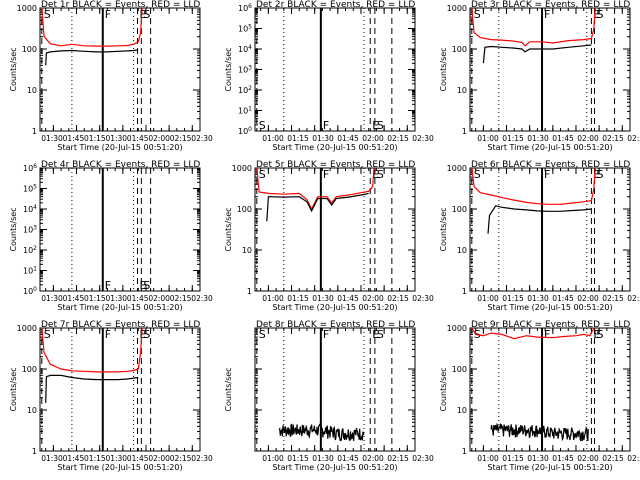 The height and width of the screenshot is (480, 640). Describe the element at coordinates (245, 111) in the screenshot. I see `y-tick-label: 101` at that location.